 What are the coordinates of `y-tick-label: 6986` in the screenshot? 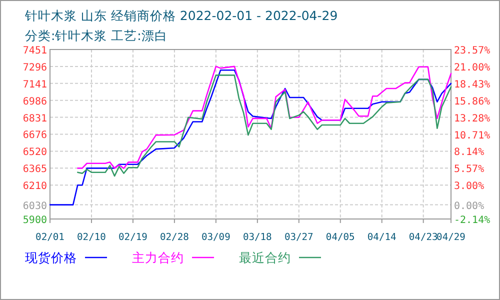 It's located at (34, 102).